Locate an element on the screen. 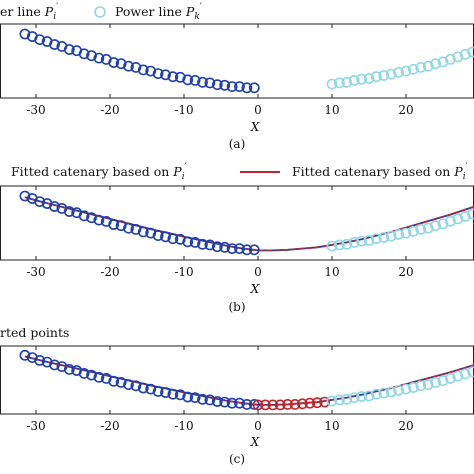 Image resolution: width=474 pixels, height=474 pixels. panel-b-xtick-label-4: 10 is located at coordinates (331, 272).